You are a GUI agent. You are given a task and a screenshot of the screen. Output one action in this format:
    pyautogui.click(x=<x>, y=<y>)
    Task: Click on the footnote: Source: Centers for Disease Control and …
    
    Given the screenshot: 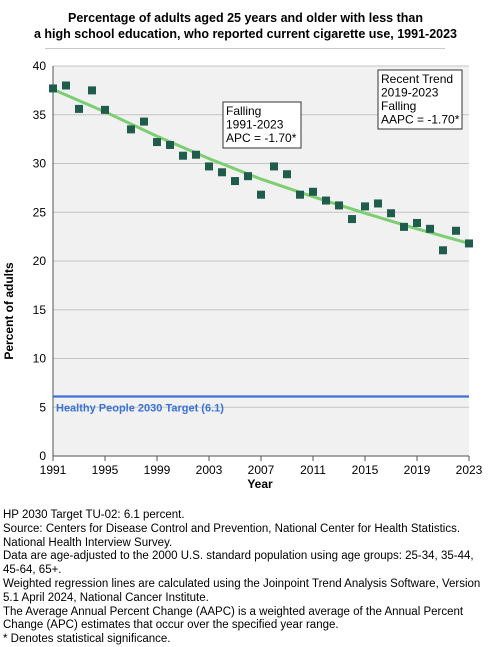 What is the action you would take?
    pyautogui.click(x=232, y=535)
    